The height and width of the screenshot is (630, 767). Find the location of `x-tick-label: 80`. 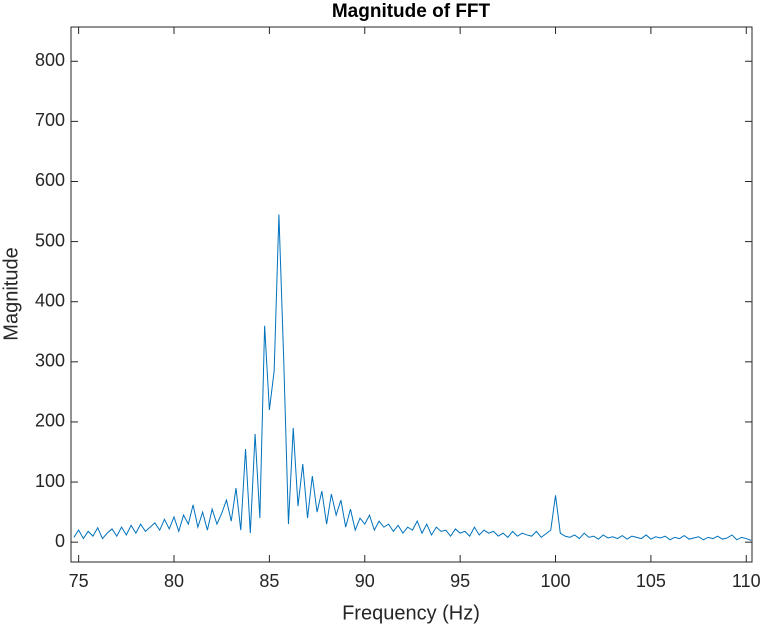

x-tick-label: 80 is located at coordinates (174, 581).